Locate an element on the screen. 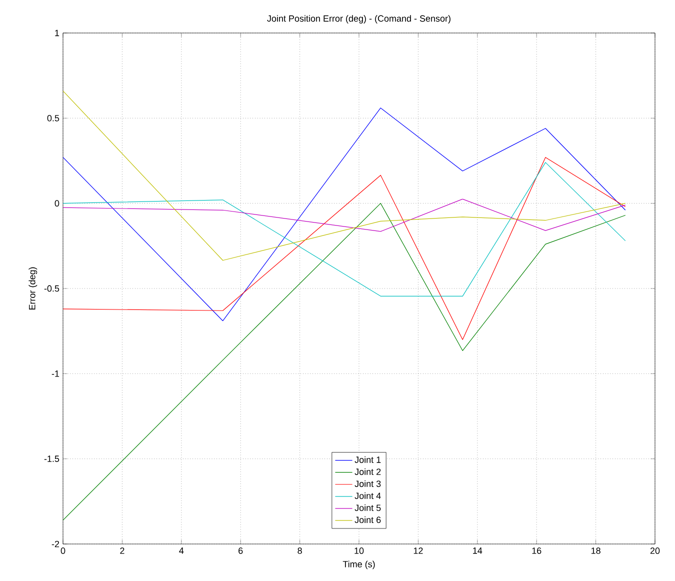 This screenshot has width=675, height=581. y-axis-title: Error (deg) is located at coordinates (33, 288).